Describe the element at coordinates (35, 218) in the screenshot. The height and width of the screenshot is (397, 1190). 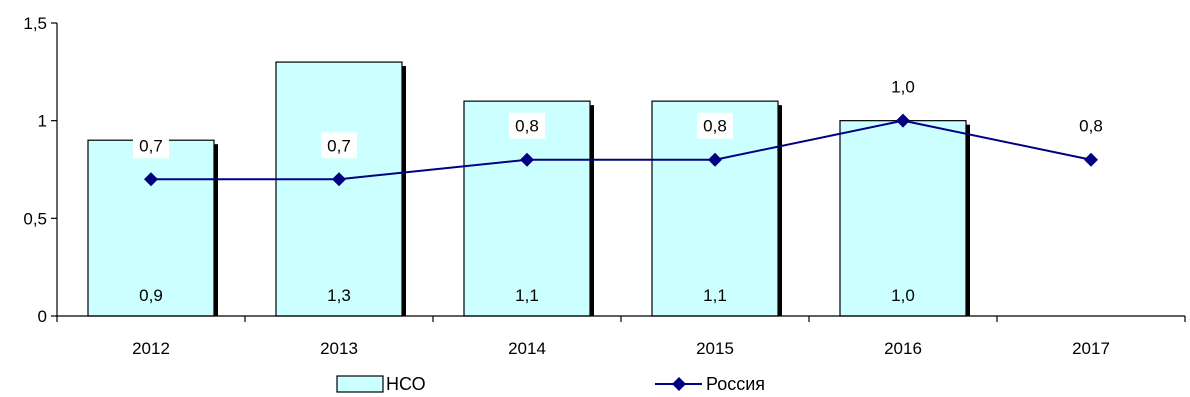
I see `y-tick-label-1: 0,5` at that location.